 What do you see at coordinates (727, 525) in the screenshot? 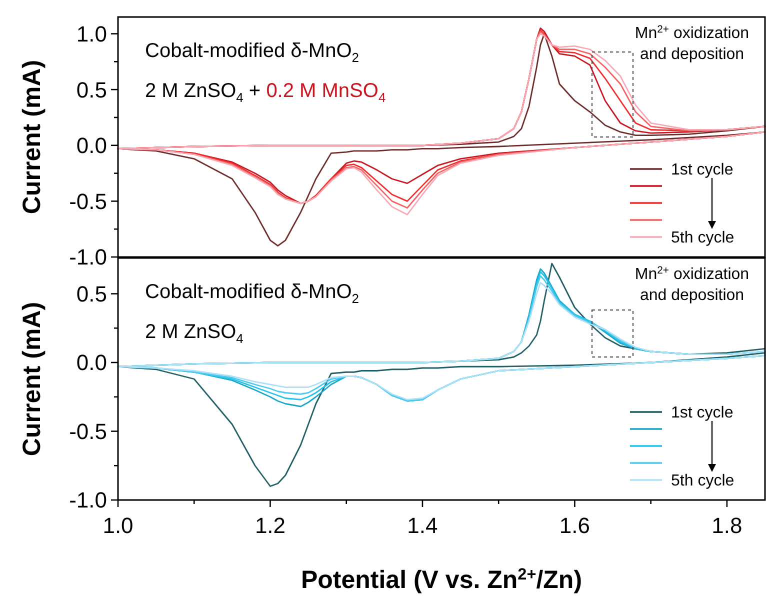
I see `x-tick-label: 1.8` at bounding box center [727, 525].